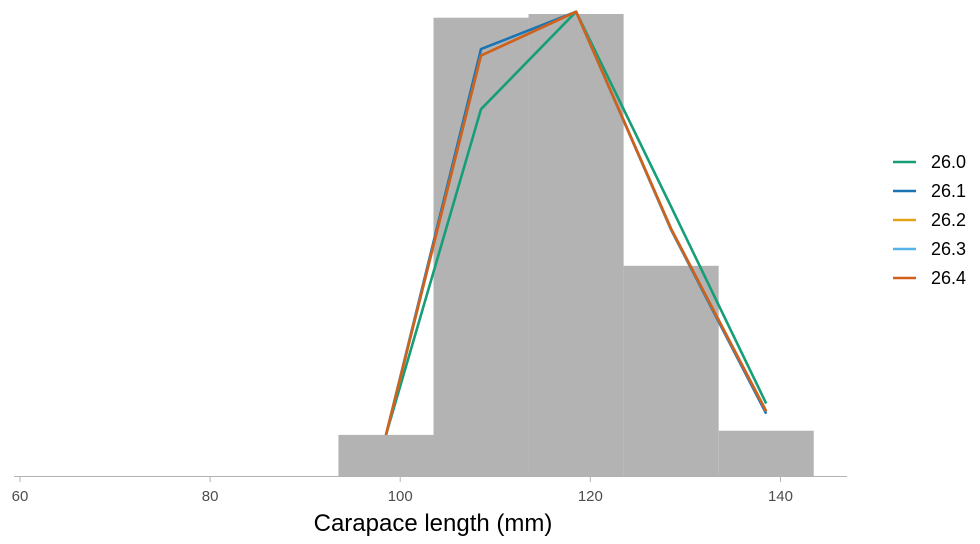  Describe the element at coordinates (590, 496) in the screenshot. I see `x-tick-label-120: 120` at that location.